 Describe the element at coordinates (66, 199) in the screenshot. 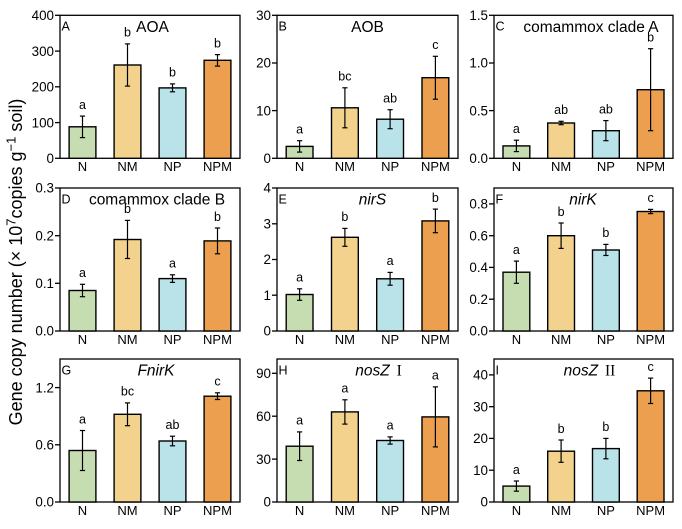

I see `svg-text: D` at that location.